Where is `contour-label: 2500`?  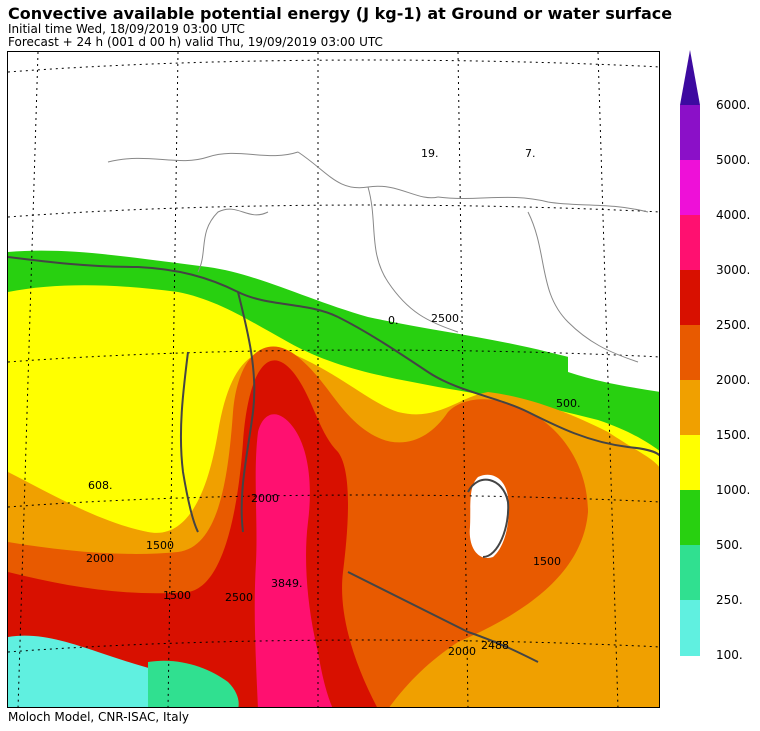 contour-label: 2500 is located at coordinates (239, 597).